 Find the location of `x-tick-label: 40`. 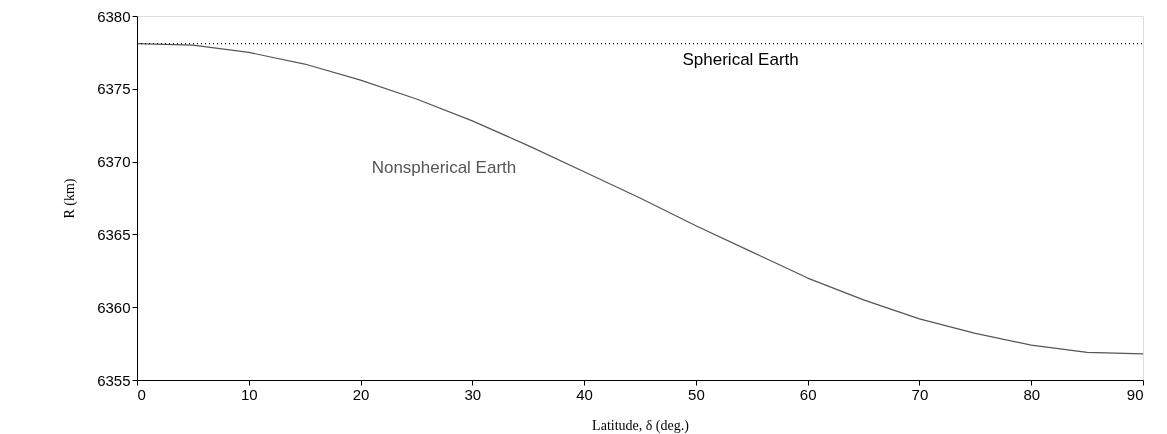

x-tick-label: 40 is located at coordinates (584, 394).